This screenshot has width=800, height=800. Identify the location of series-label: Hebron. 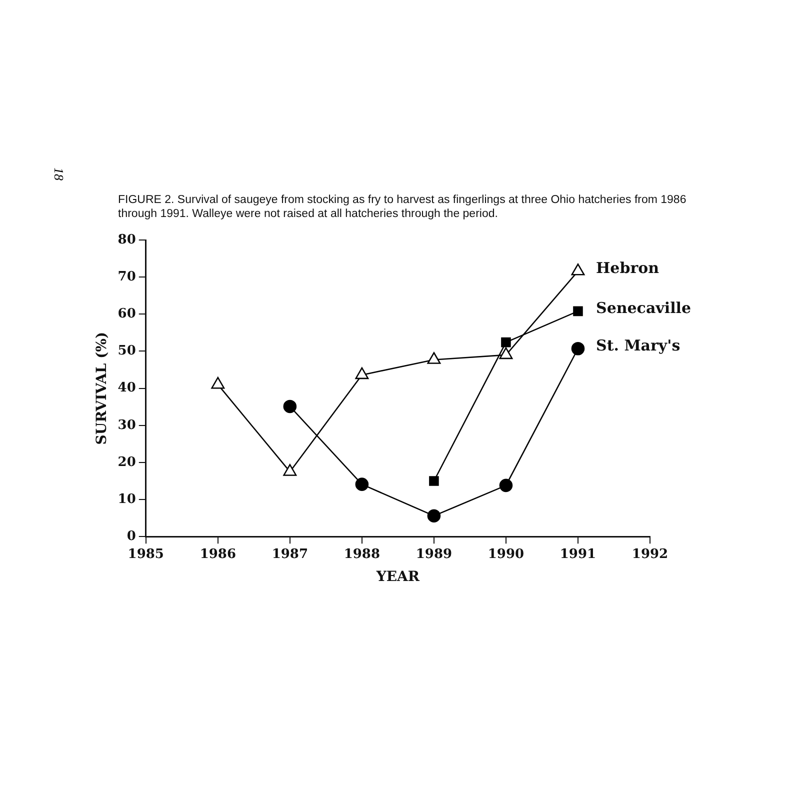
(628, 268).